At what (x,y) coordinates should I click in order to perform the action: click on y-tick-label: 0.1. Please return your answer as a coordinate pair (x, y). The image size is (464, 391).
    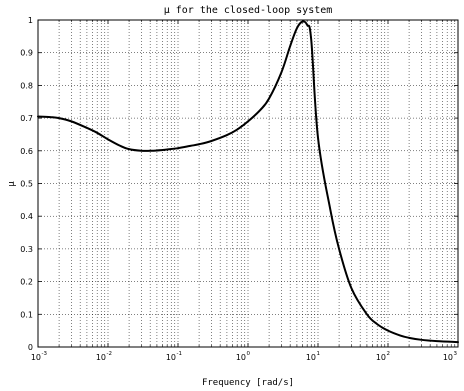
    Looking at the image, I should click on (26, 314).